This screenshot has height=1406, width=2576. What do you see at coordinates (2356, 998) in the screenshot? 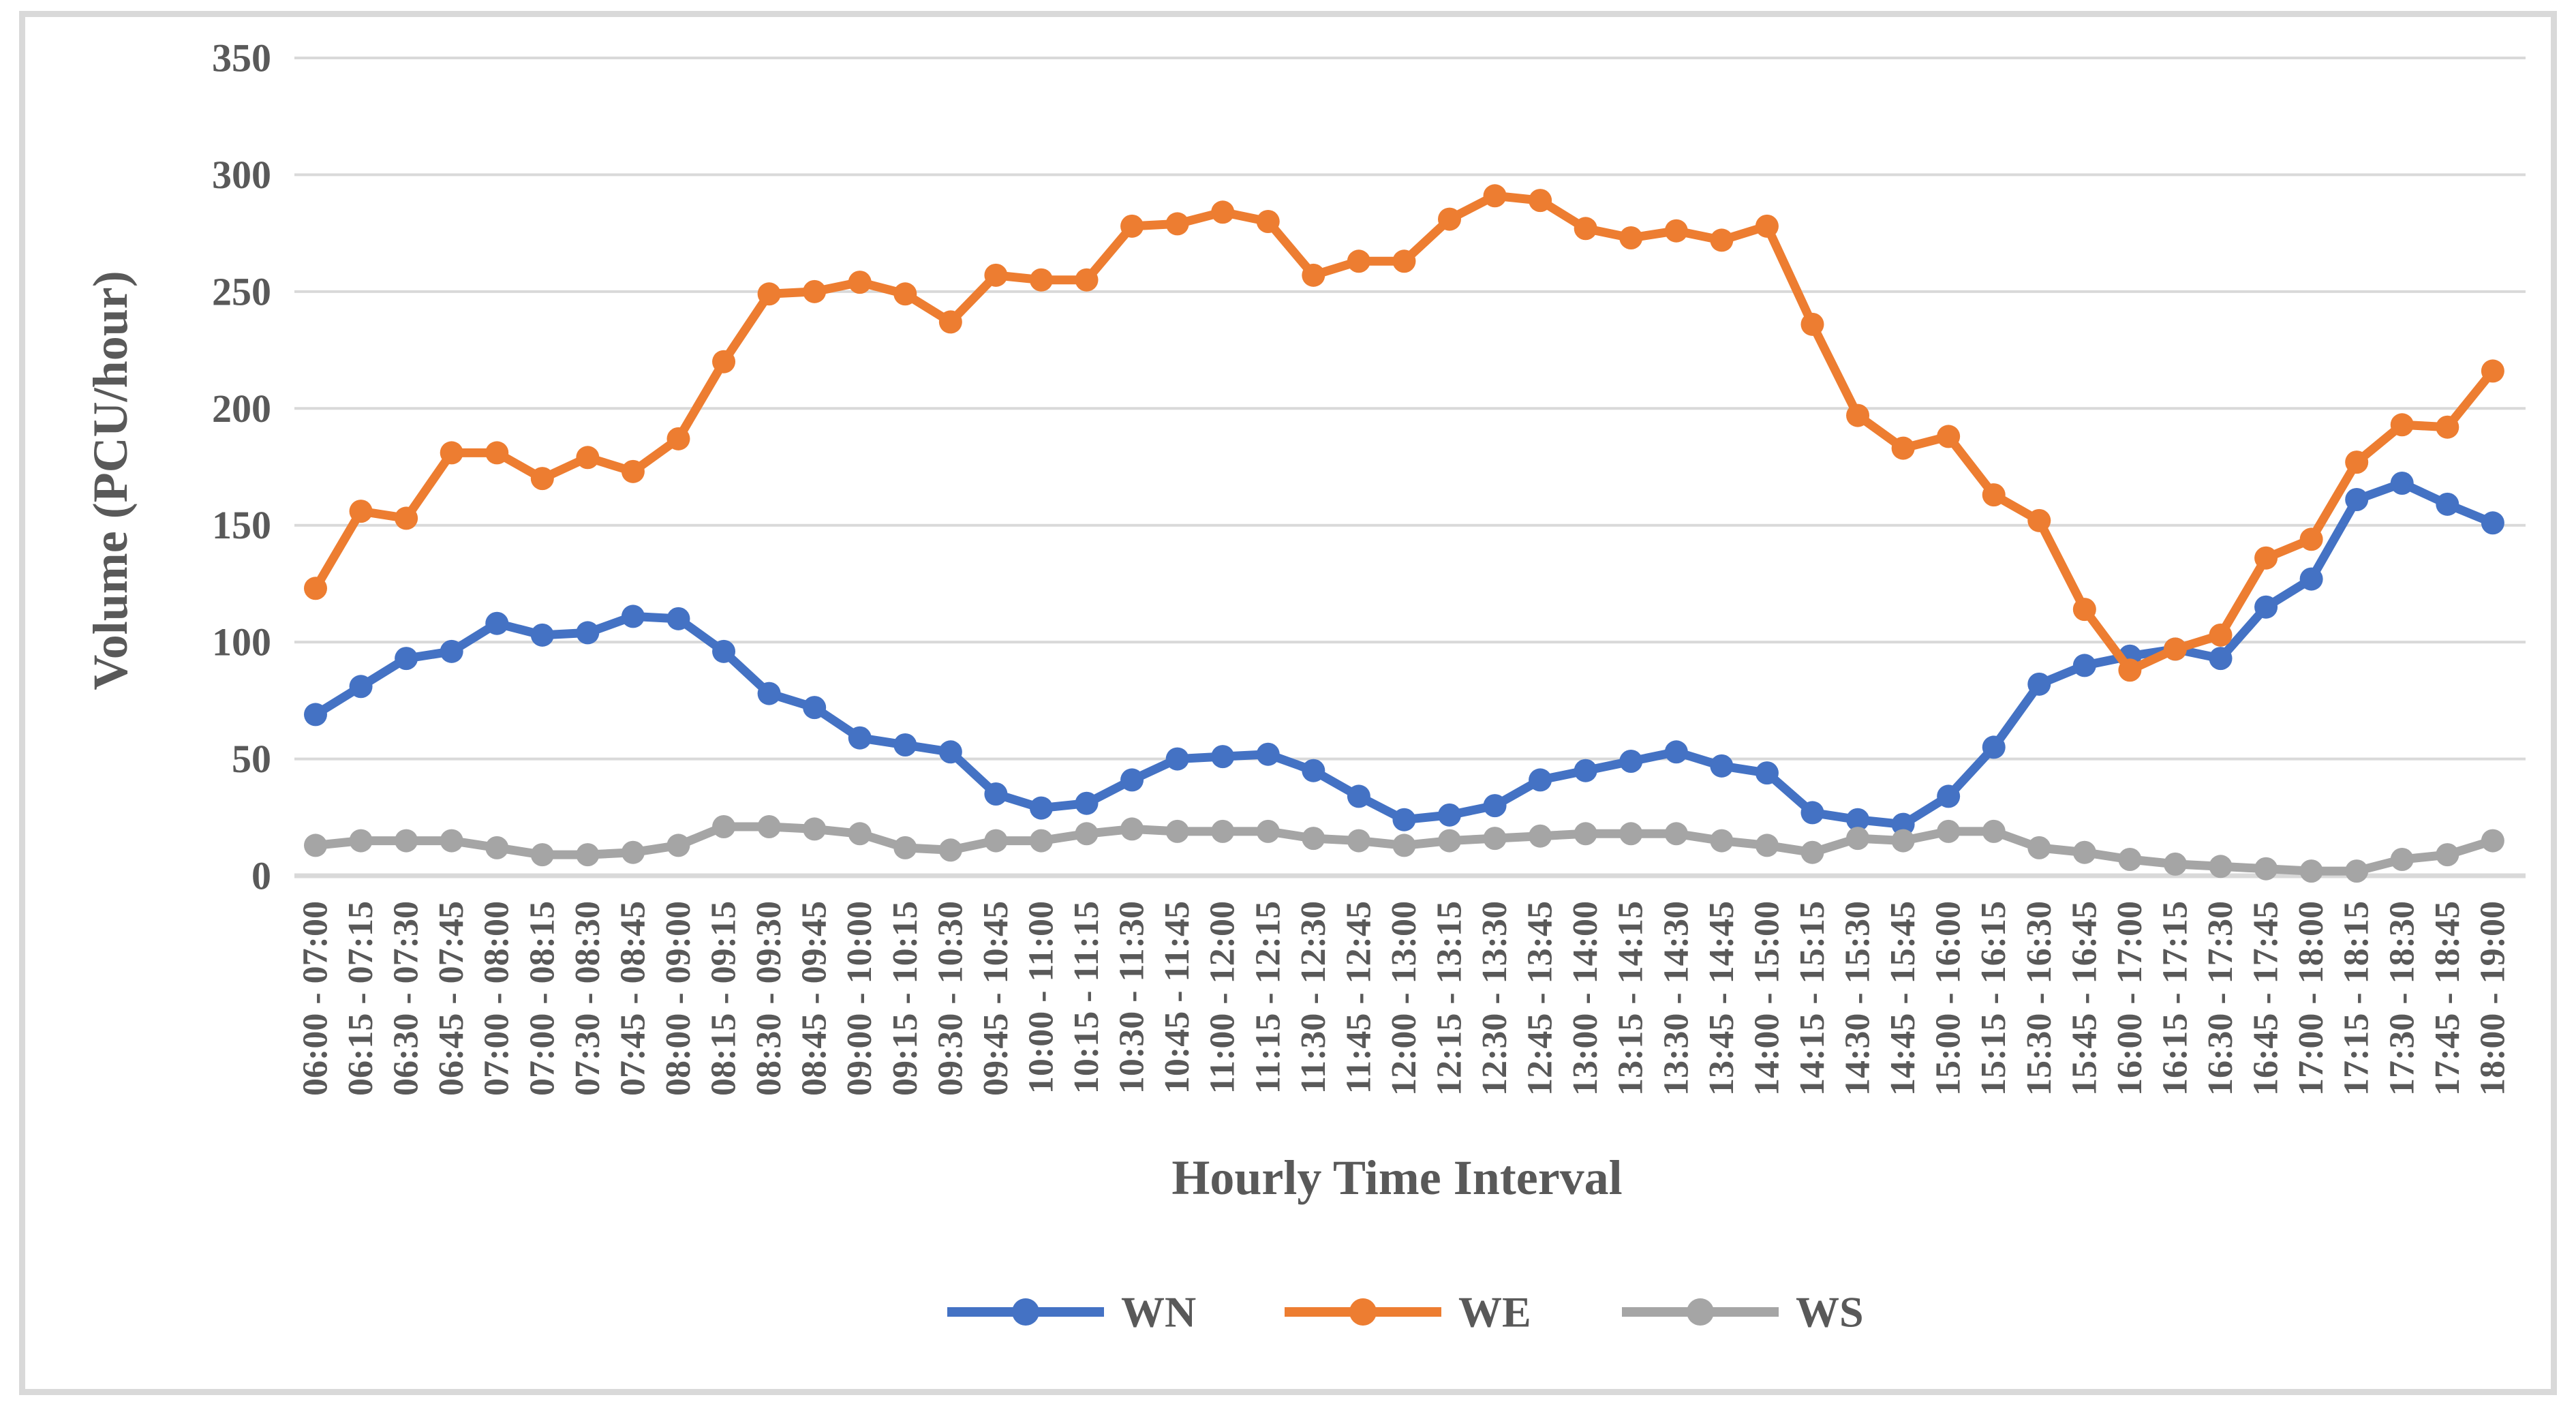
I see `x-tick-label: 17:15 - 18:15` at bounding box center [2356, 998].